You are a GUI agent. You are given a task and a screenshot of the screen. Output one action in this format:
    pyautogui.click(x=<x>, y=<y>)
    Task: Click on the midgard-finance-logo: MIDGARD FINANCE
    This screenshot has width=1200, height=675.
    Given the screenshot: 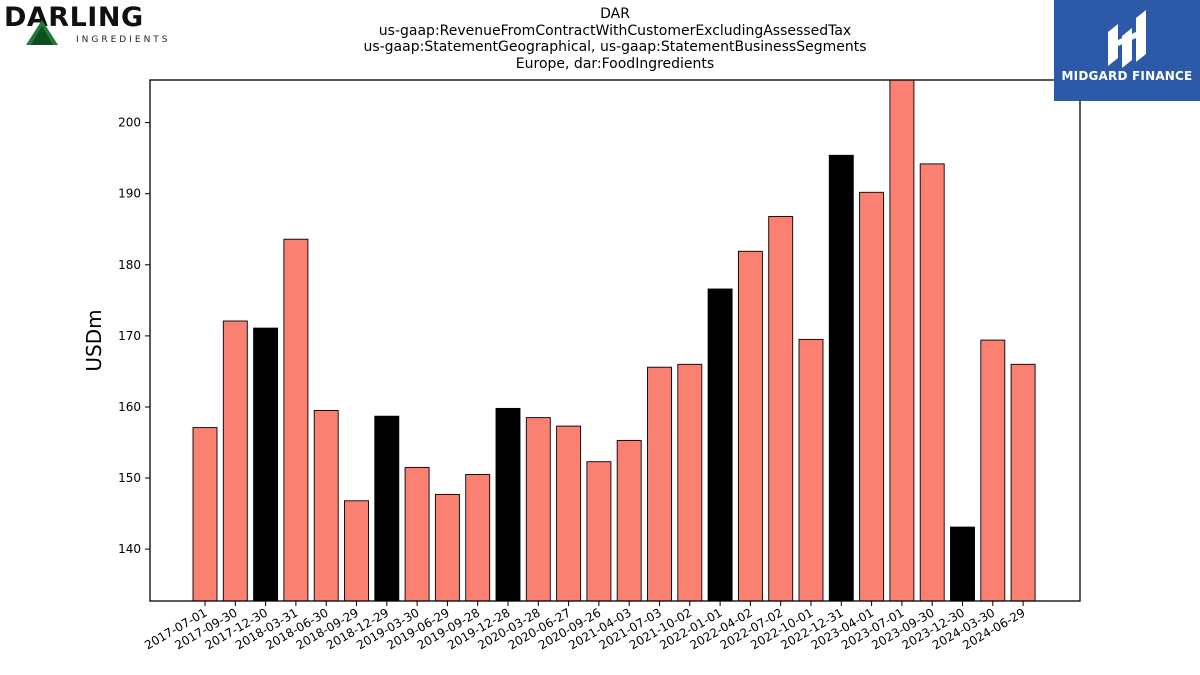 What is the action you would take?
    pyautogui.click(x=1127, y=50)
    